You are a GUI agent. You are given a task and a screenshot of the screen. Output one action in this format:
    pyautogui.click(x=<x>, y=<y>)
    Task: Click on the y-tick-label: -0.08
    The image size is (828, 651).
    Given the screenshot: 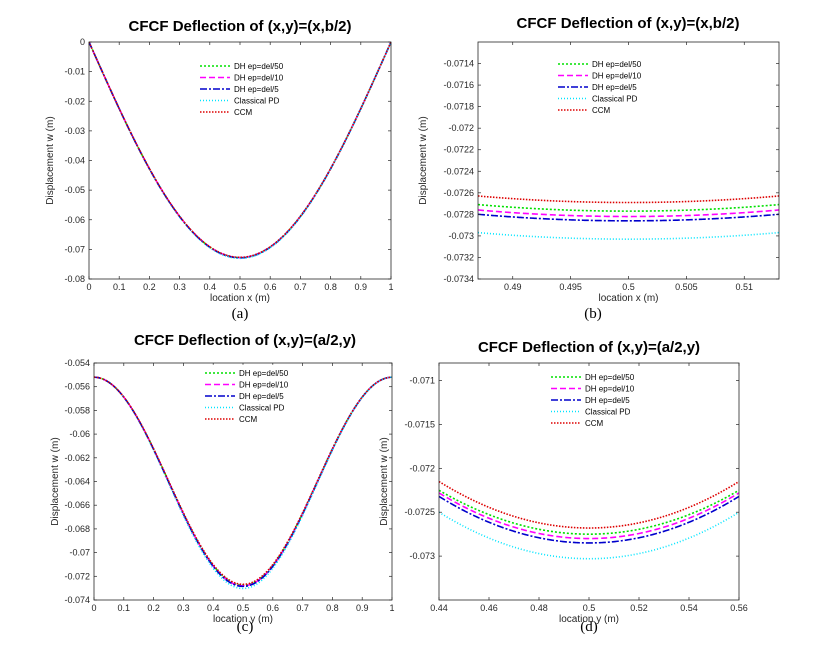 What is the action you would take?
    pyautogui.click(x=74, y=279)
    